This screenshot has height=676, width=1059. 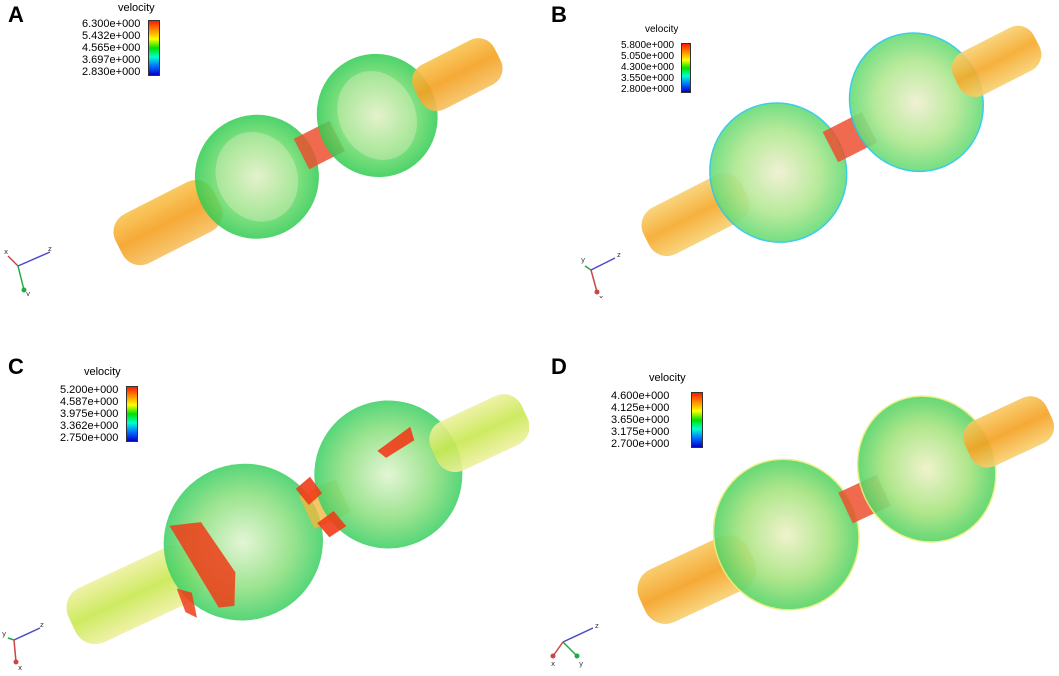 What do you see at coordinates (89, 390) in the screenshot?
I see `legend-label-c-0: 5.200e+000` at bounding box center [89, 390].